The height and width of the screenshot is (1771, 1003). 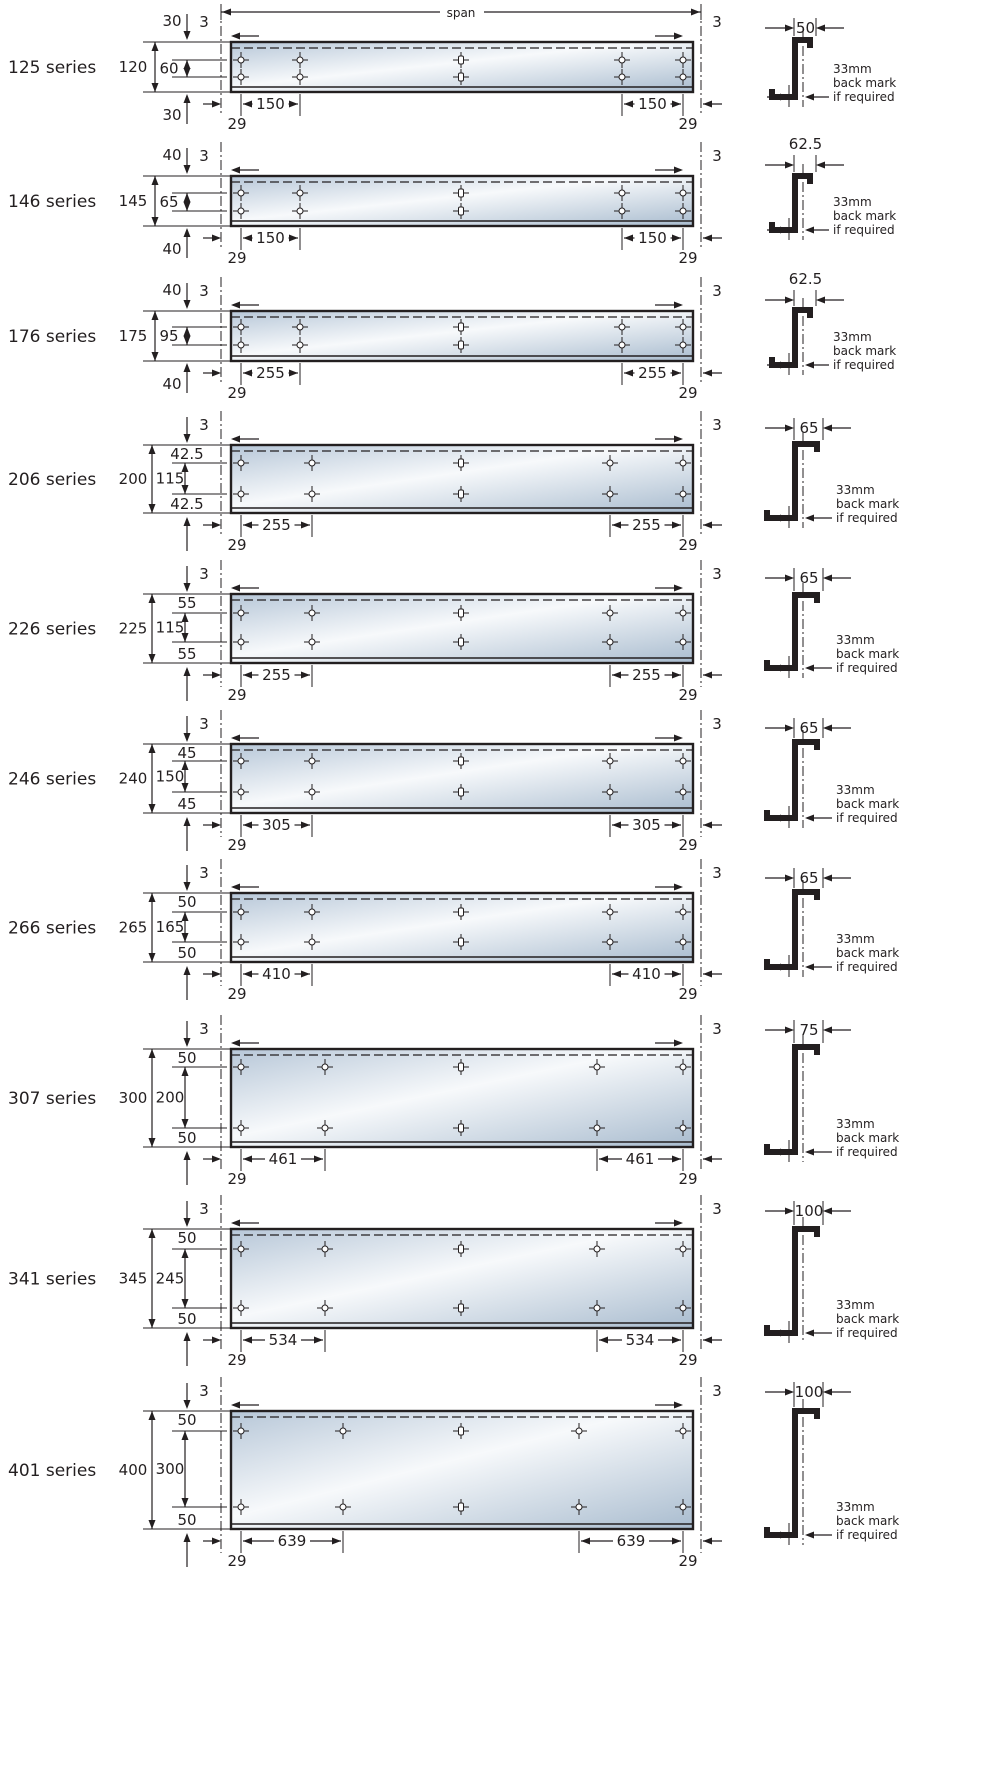 I want to click on offset-arrow-right, so click(x=707, y=1159).